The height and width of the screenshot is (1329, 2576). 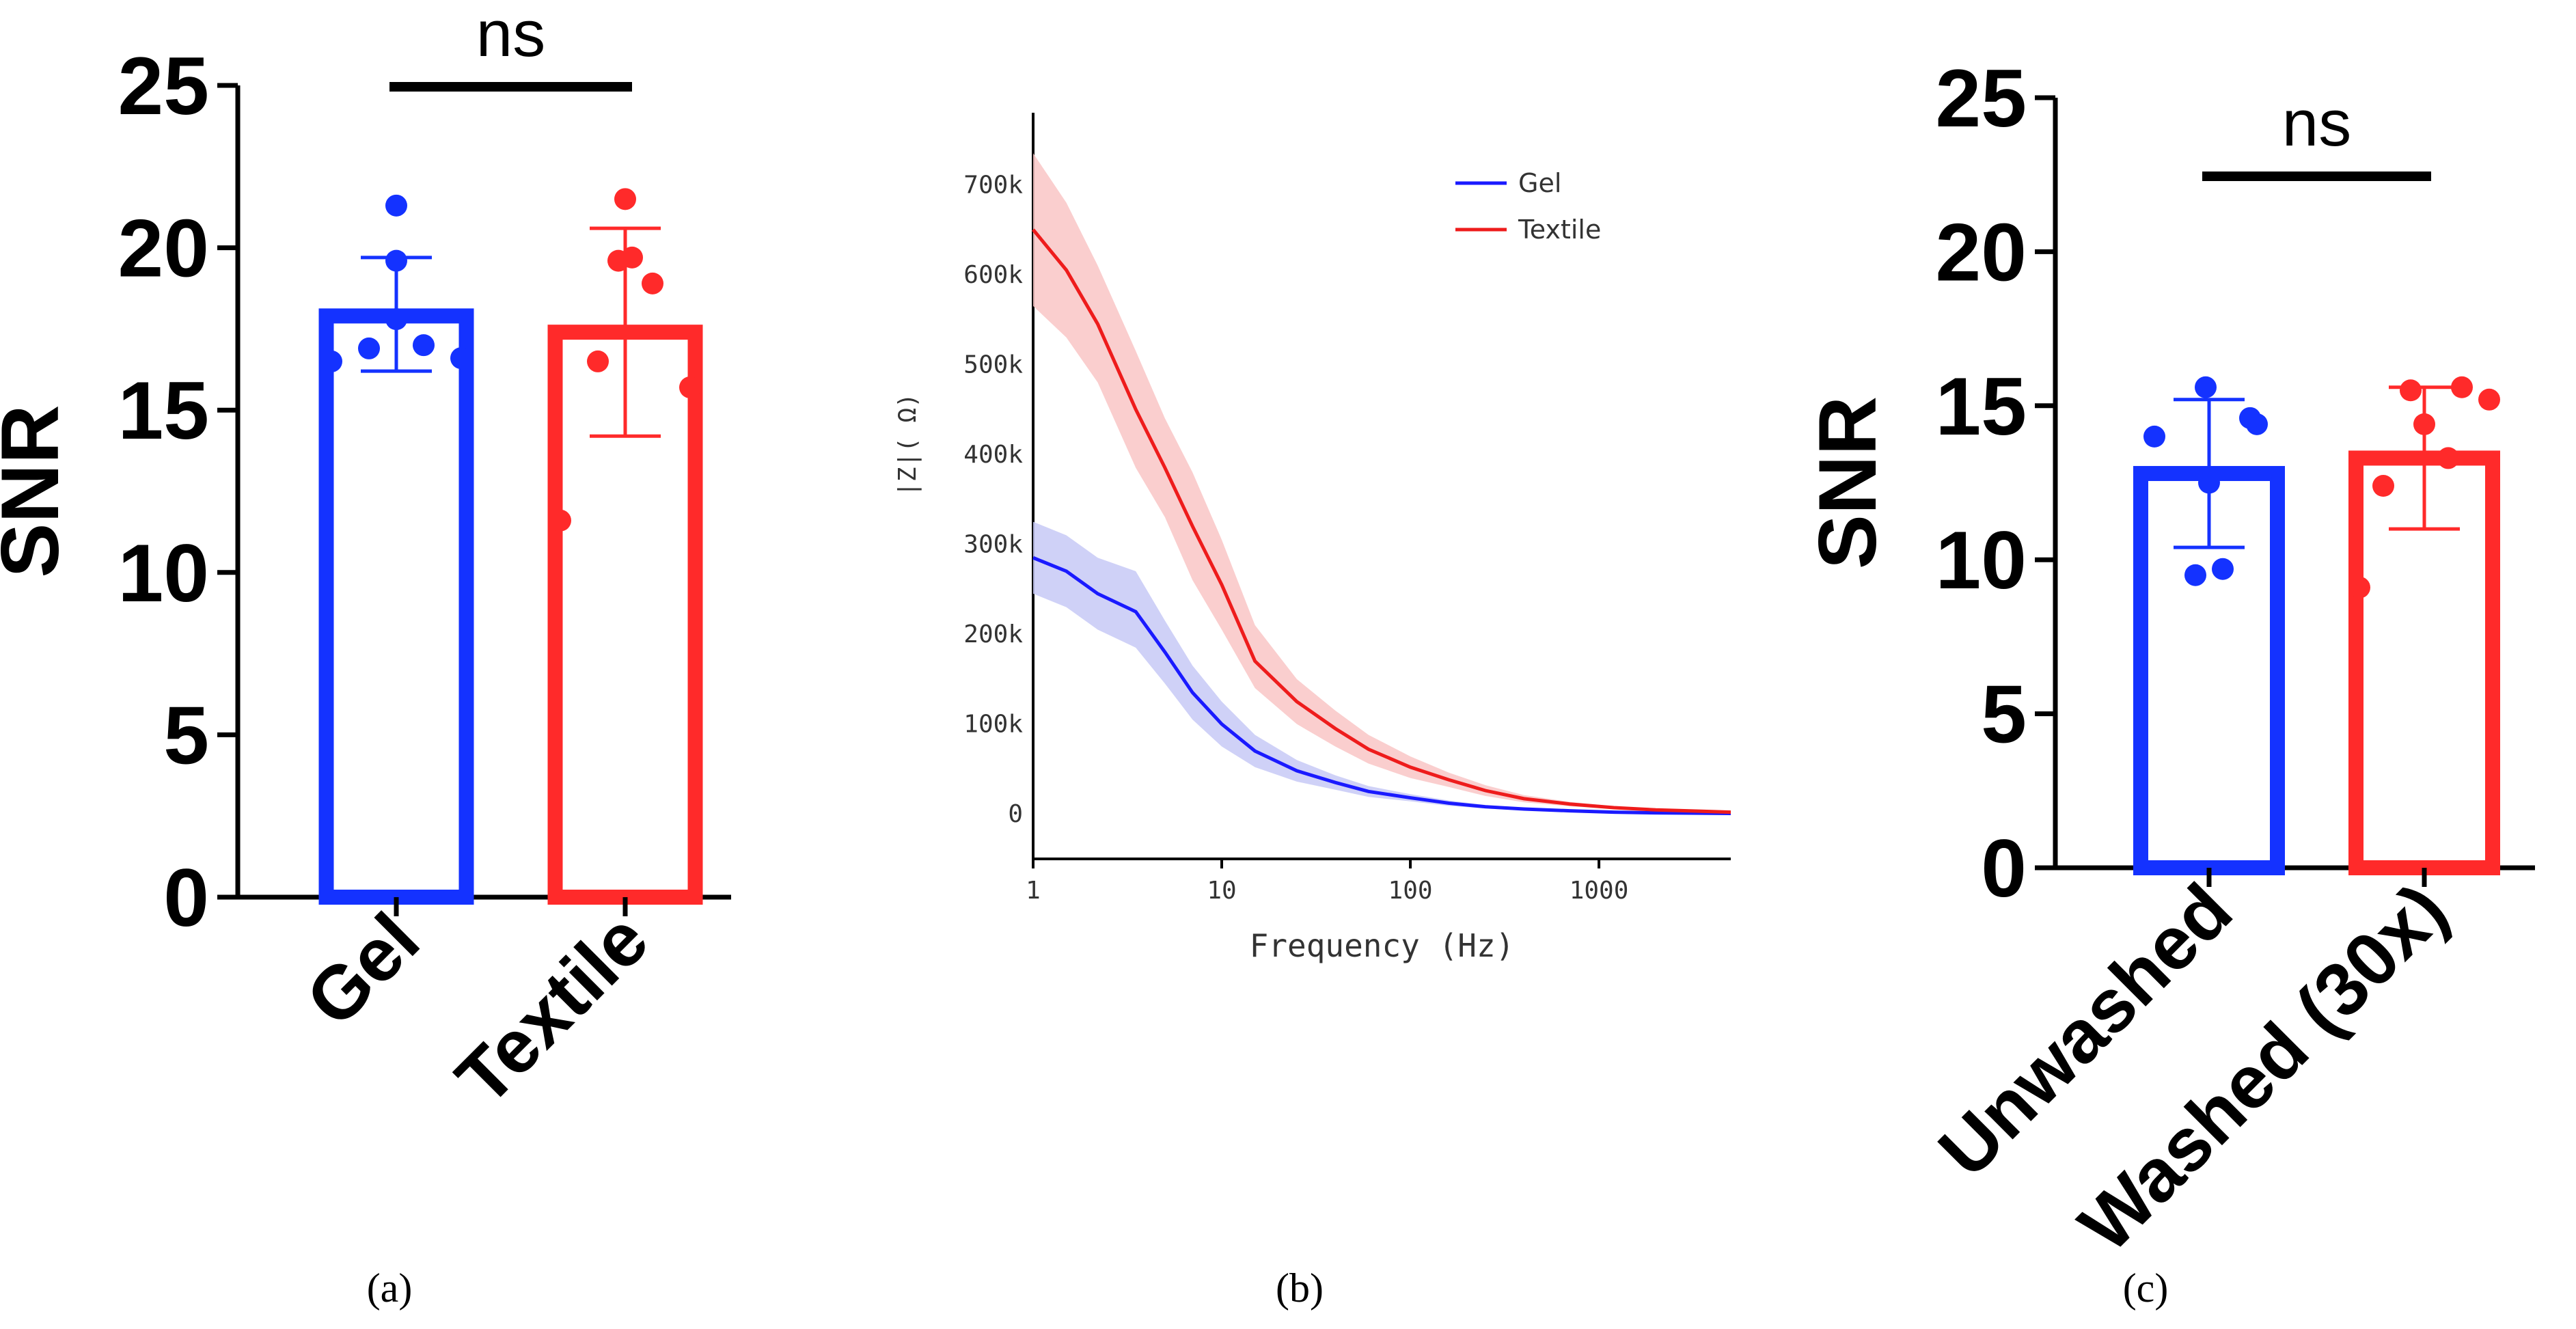 I want to click on y-tick-label: 200k, so click(x=993, y=634).